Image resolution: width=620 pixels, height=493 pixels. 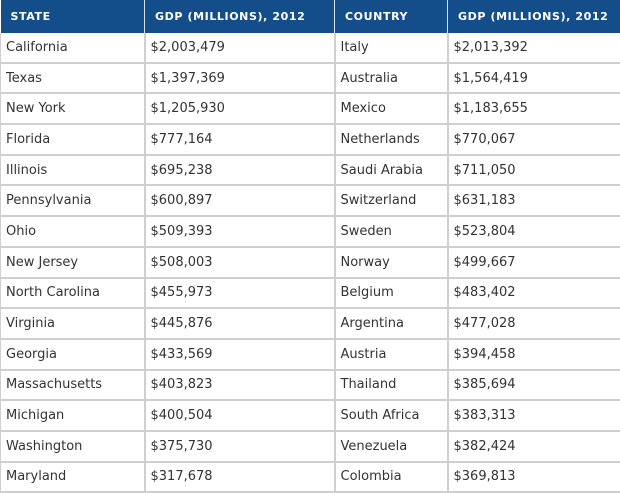 I want to click on state-gdp-cell: $1,397,369, so click(x=240, y=78).